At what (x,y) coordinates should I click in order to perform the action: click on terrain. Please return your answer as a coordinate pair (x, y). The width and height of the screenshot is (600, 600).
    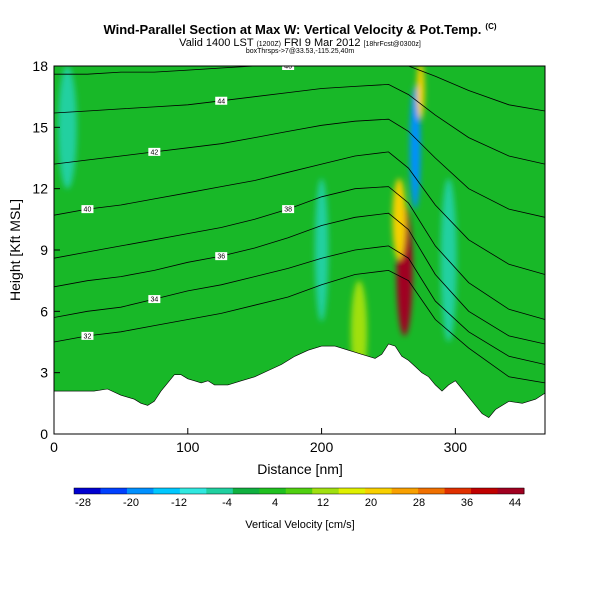
    Looking at the image, I should click on (299, 388).